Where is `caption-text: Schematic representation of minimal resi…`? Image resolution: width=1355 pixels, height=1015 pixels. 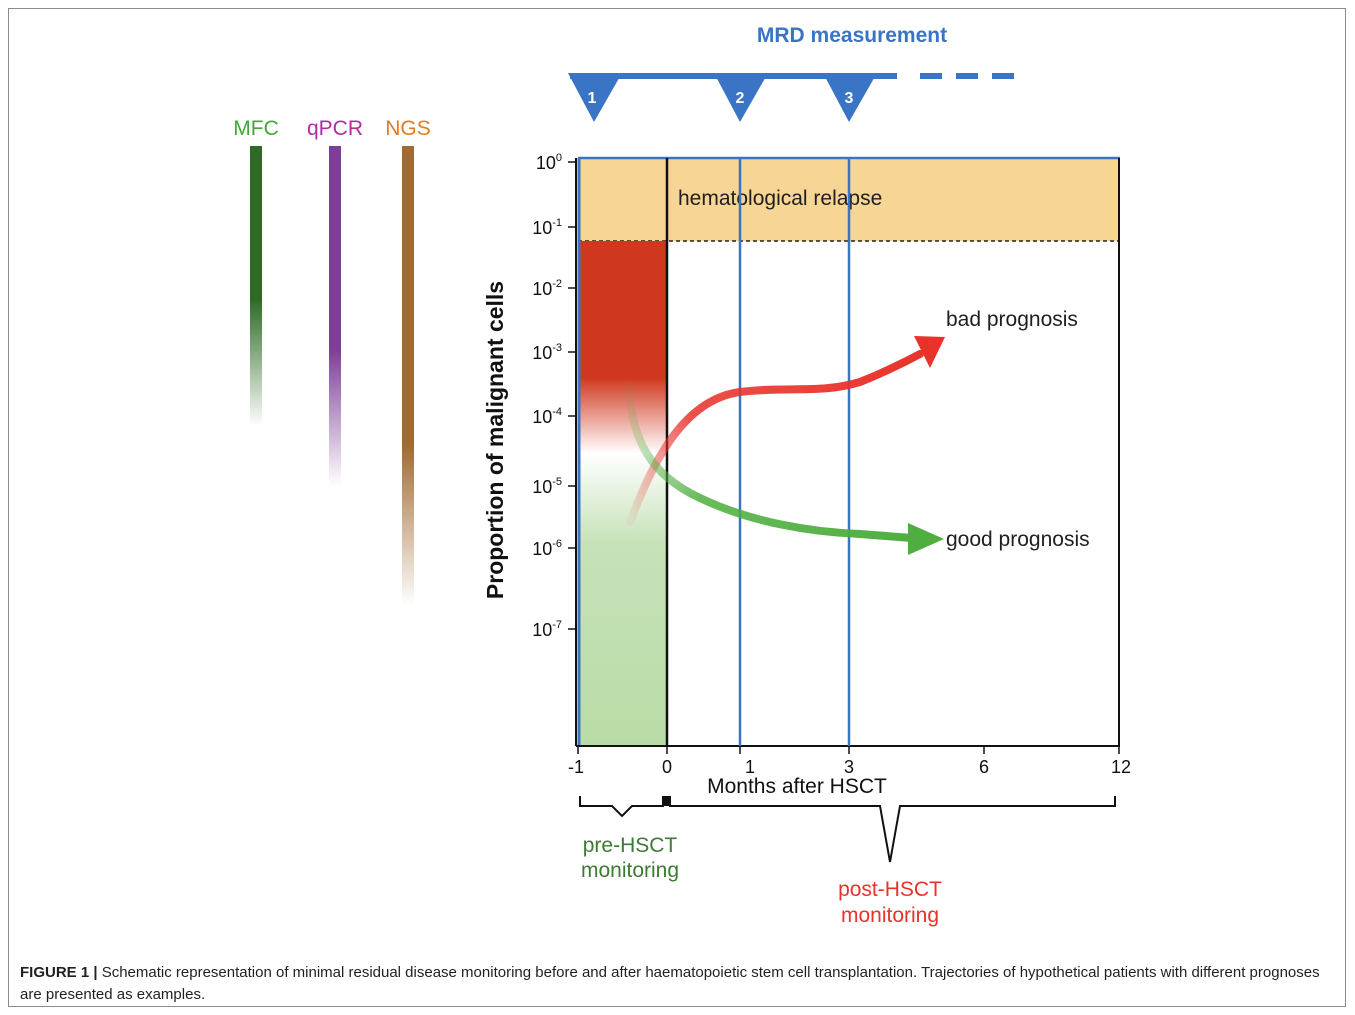 caption-text: Schematic representation of minimal resi… is located at coordinates (670, 983).